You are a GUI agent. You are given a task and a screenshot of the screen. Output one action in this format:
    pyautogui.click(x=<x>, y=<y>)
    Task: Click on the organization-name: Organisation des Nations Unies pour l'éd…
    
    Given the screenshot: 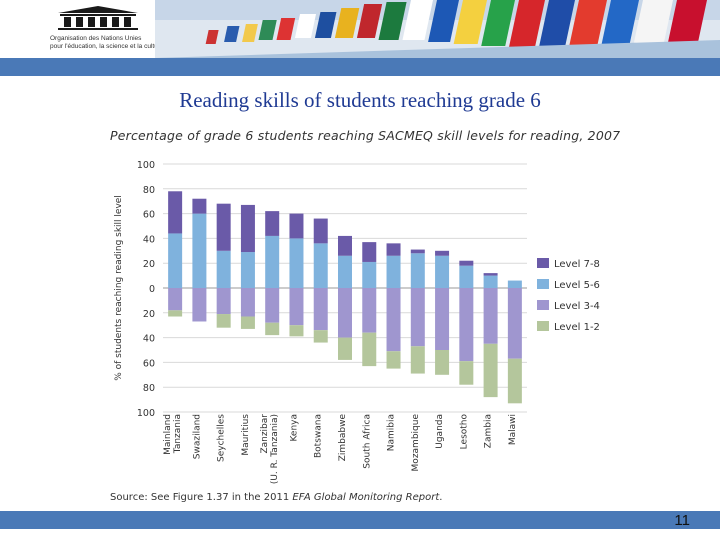 What is the action you would take?
    pyautogui.click(x=107, y=42)
    